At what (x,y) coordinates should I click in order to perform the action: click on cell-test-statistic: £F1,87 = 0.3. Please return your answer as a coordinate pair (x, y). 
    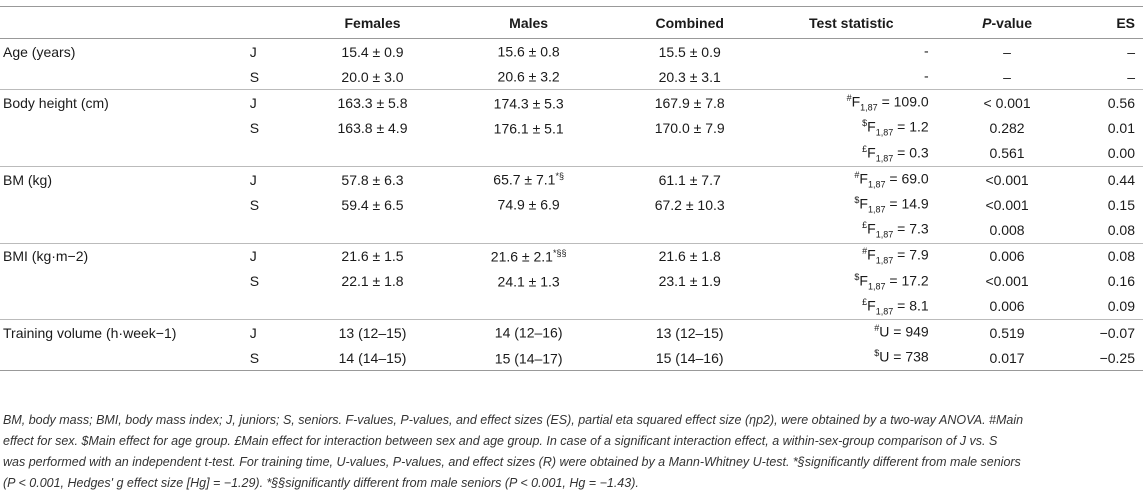
    Looking at the image, I should click on (860, 154).